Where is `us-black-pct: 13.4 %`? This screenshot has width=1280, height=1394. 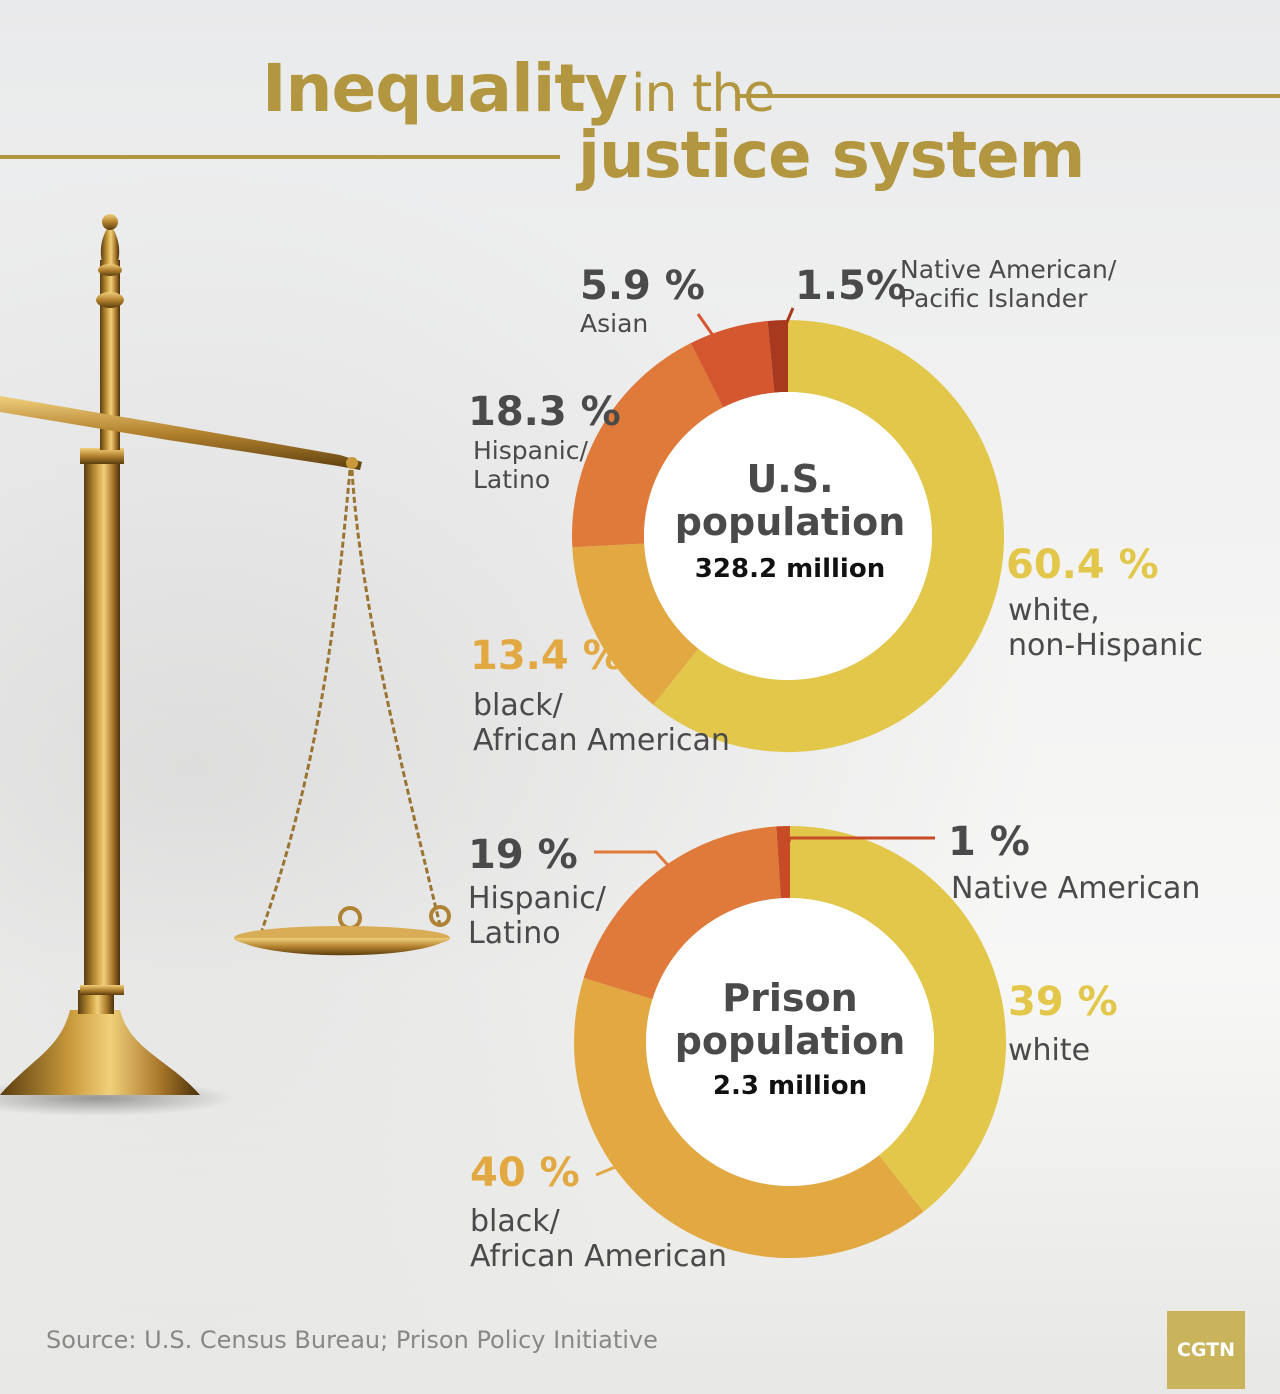 us-black-pct: 13.4 % is located at coordinates (546, 656).